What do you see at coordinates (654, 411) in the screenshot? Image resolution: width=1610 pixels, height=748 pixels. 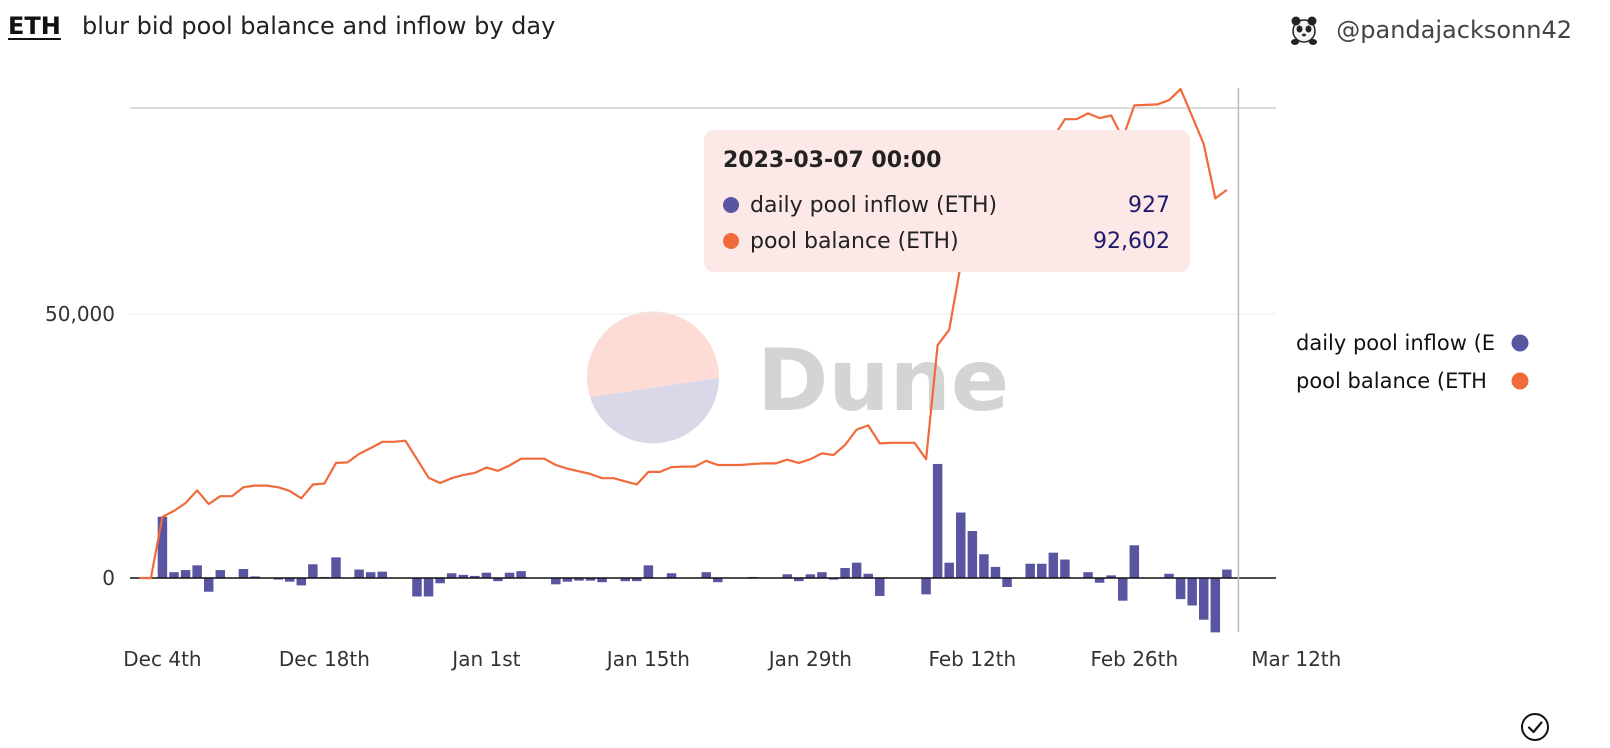 I see `watermark-logo-lower` at bounding box center [654, 411].